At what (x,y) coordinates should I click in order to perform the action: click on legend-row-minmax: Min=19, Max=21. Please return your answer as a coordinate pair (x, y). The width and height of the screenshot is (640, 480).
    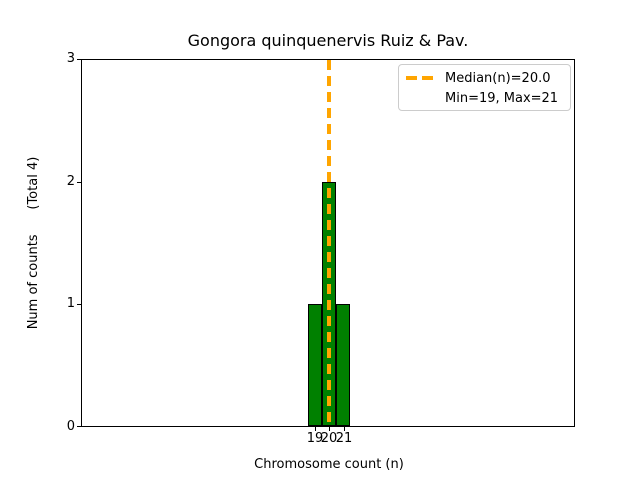
    Looking at the image, I should click on (484, 98).